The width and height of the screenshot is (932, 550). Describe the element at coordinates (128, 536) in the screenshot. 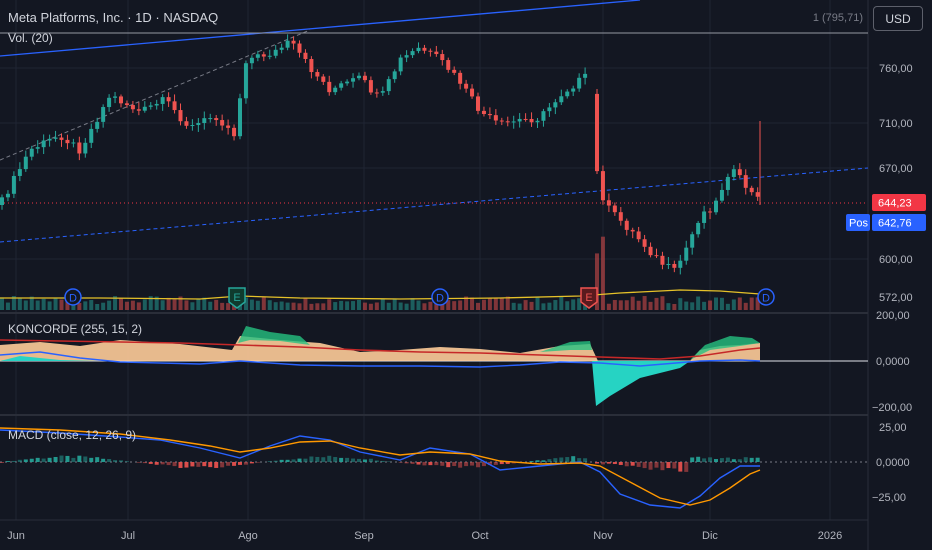

I see `time-tick: Jul` at that location.